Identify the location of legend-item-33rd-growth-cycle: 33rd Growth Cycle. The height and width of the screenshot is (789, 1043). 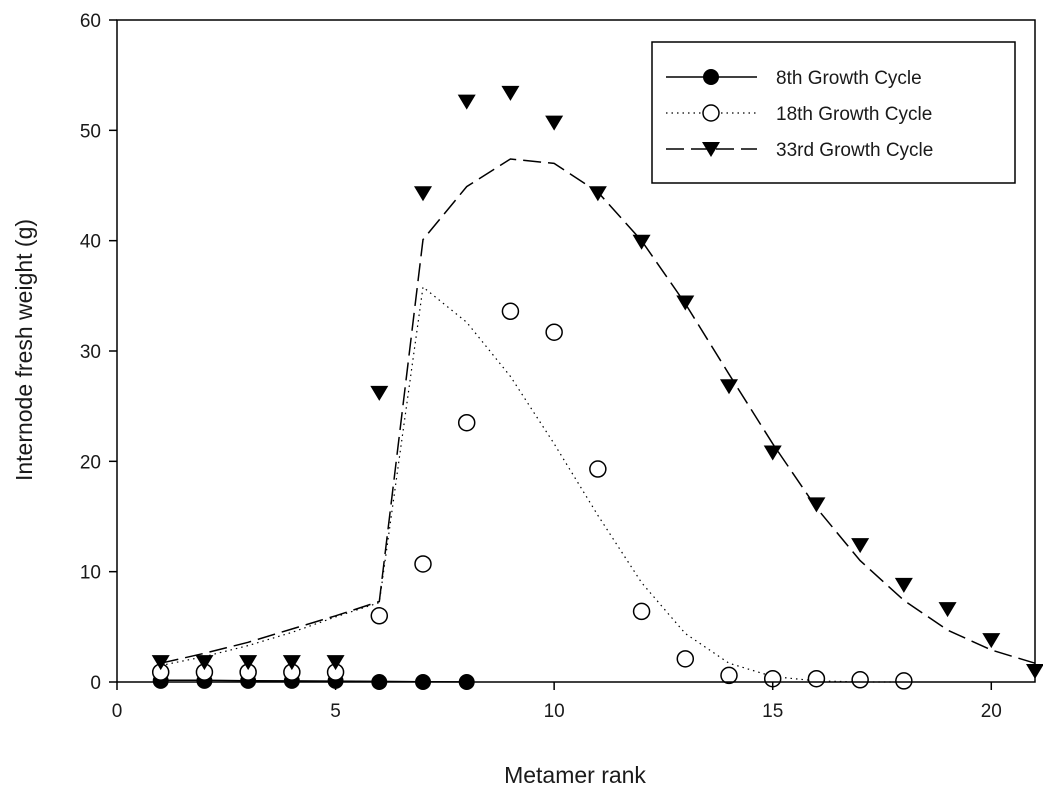
(799, 150).